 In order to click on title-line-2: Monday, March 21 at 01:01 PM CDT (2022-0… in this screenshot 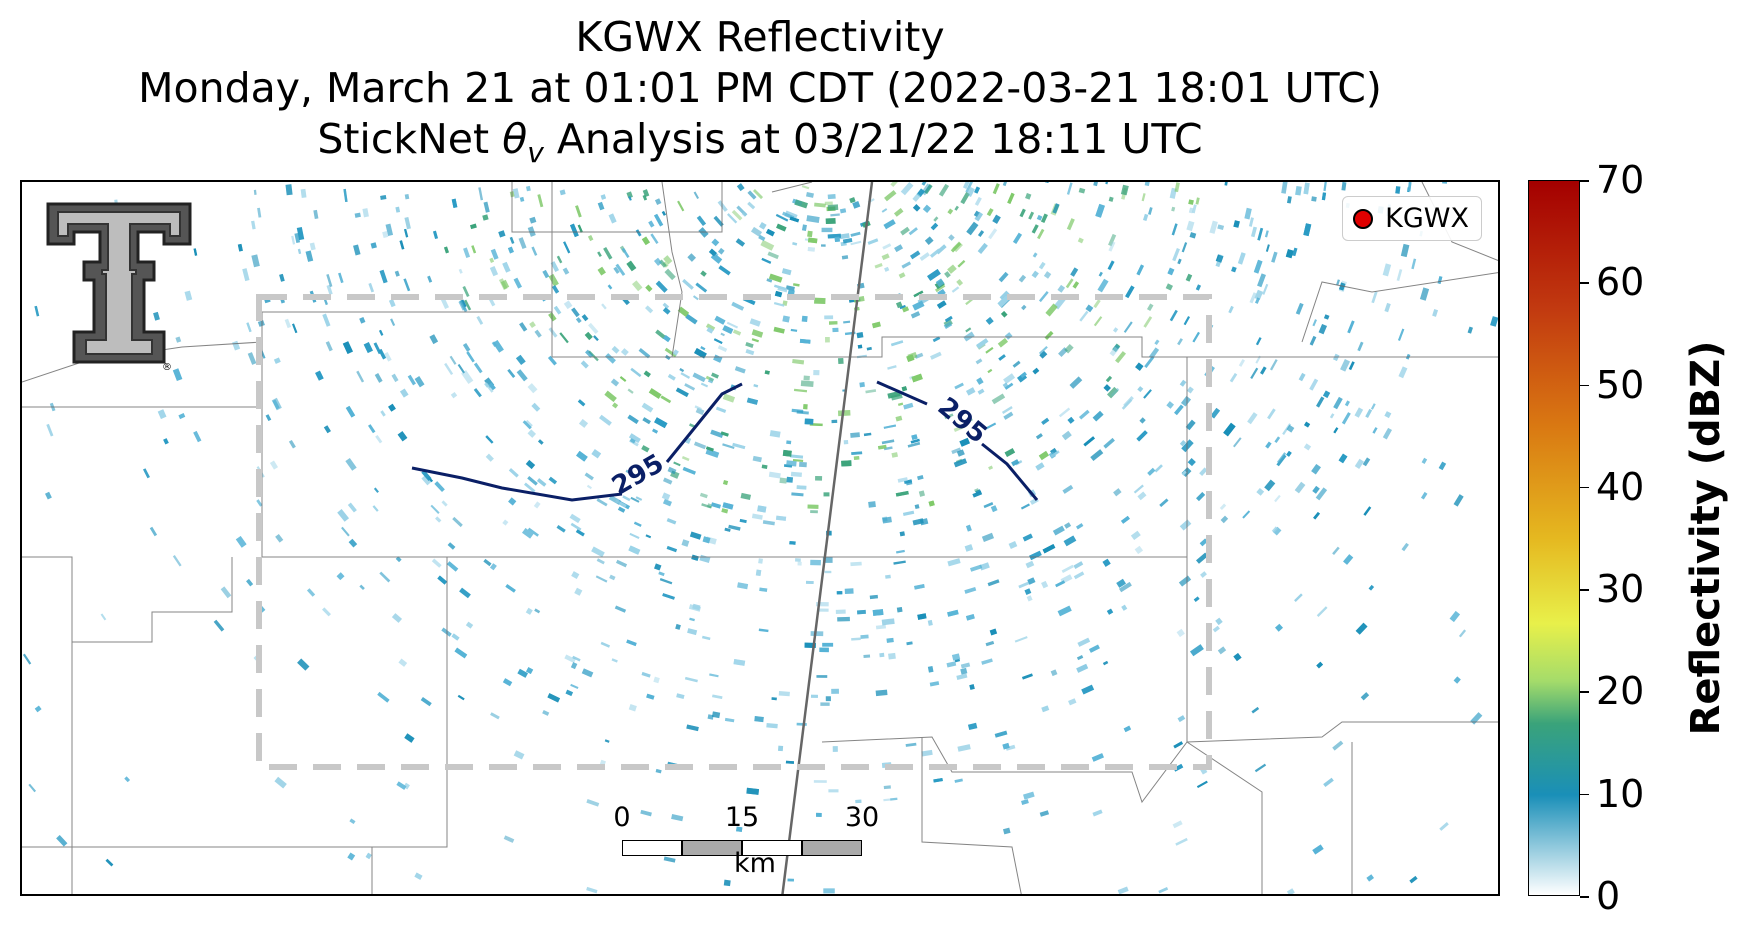, I will do `click(760, 88)`.